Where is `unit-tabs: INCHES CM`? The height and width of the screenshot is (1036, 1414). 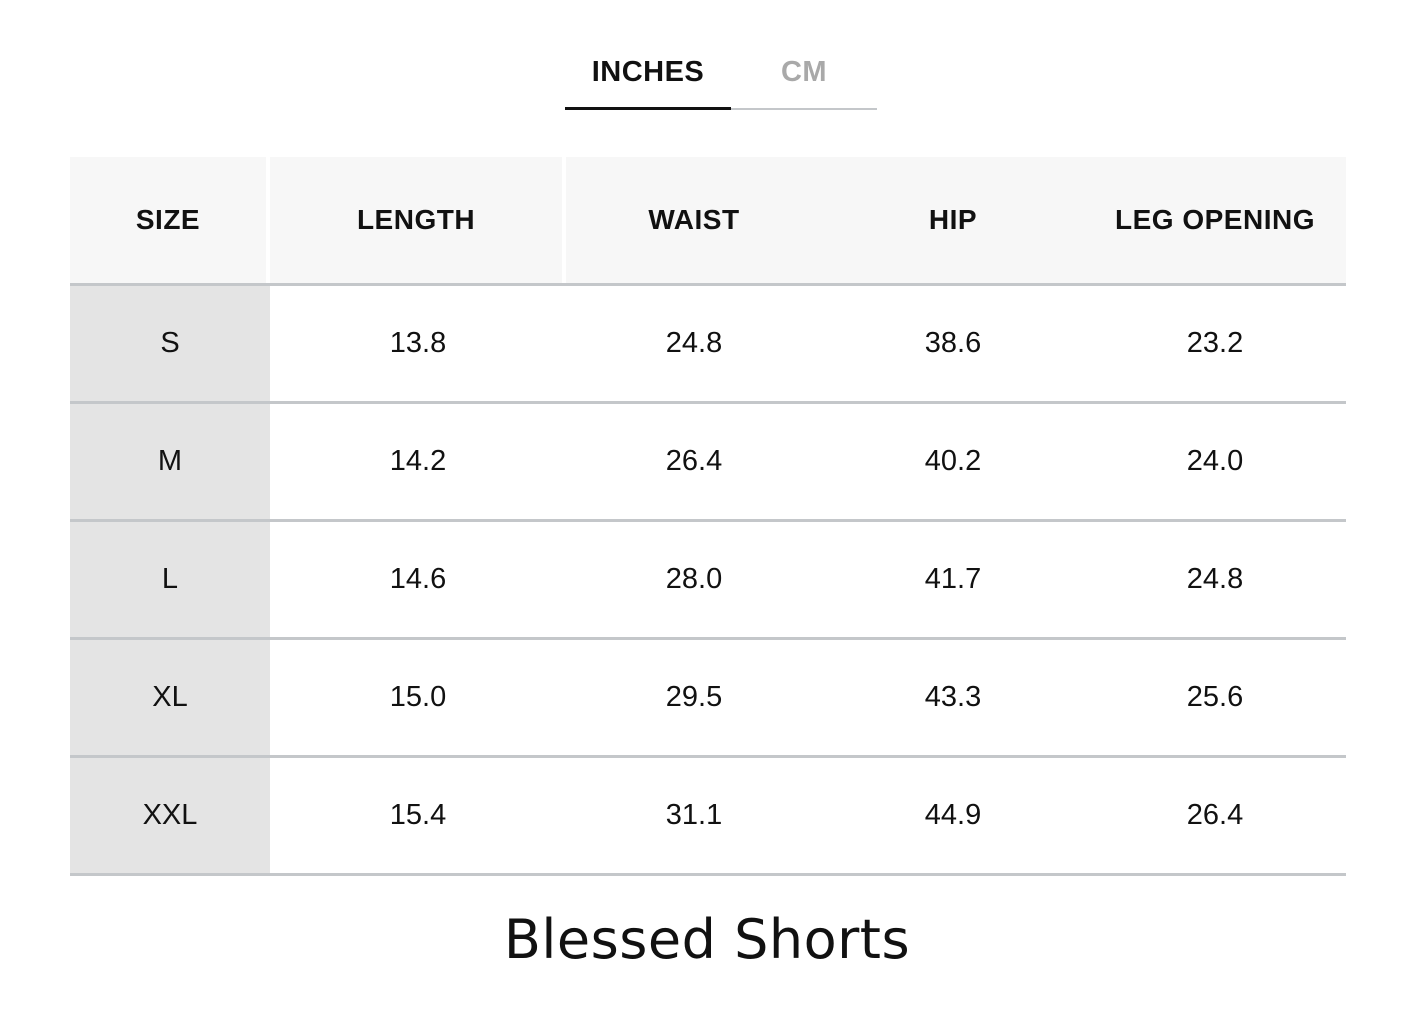 unit-tabs: INCHES CM is located at coordinates (721, 79).